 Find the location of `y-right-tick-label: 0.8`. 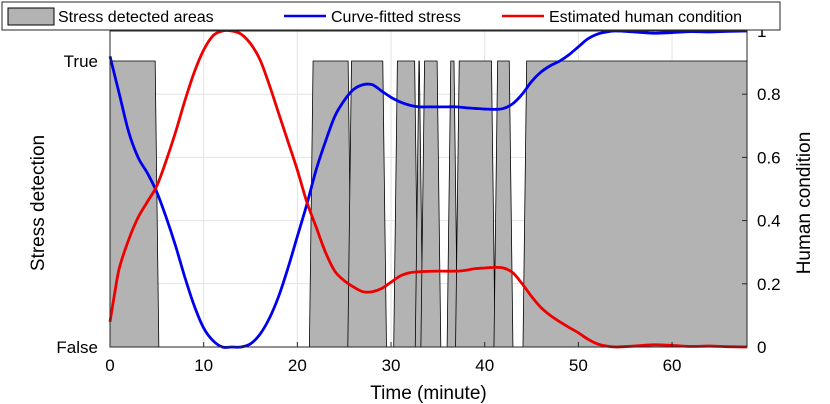

y-right-tick-label: 0.8 is located at coordinates (769, 94).